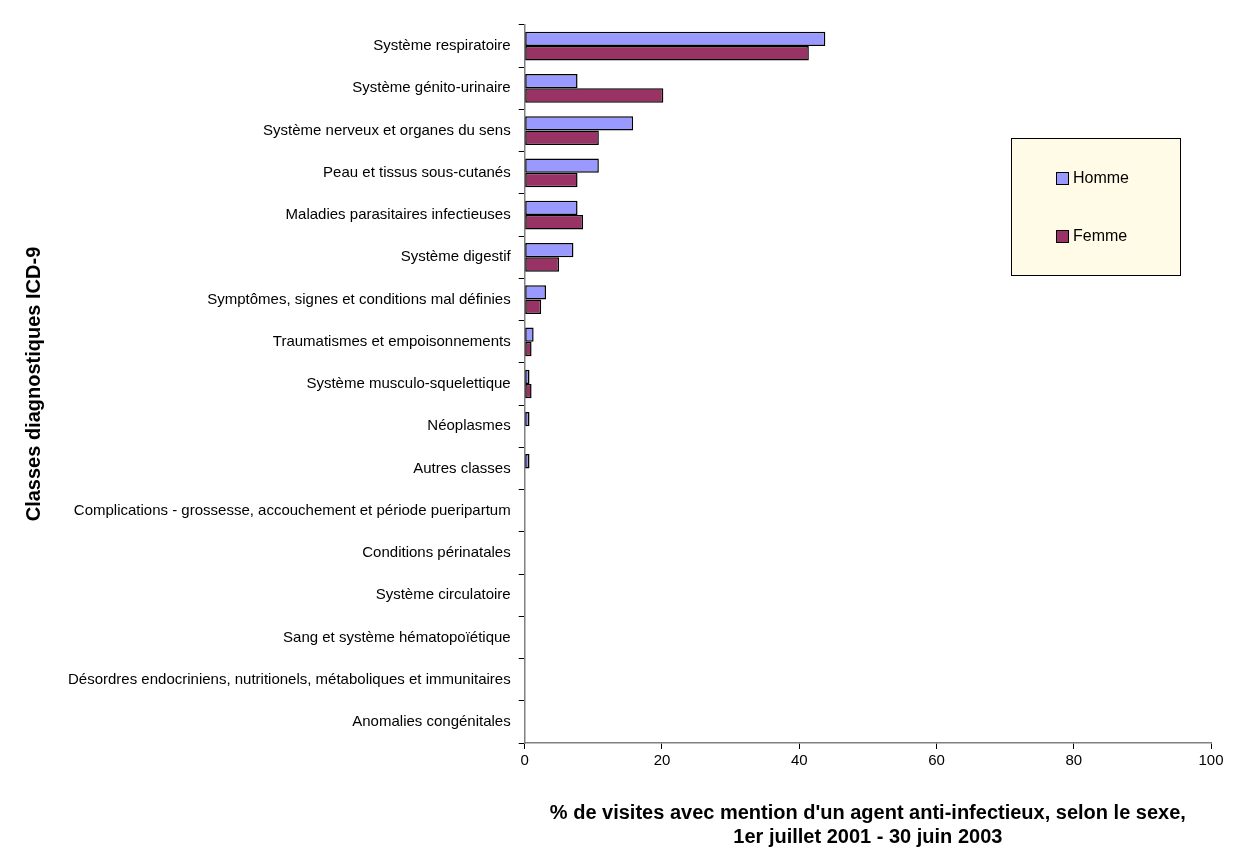  I want to click on y-tick-label: Anomalies congénitales, so click(431, 721).